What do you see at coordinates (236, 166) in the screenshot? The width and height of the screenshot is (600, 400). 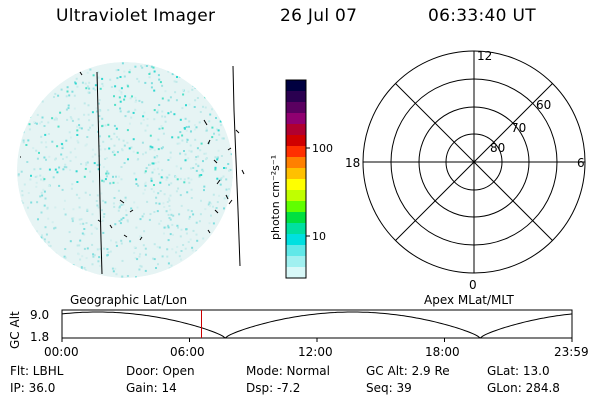 I see `meridian-line-right` at bounding box center [236, 166].